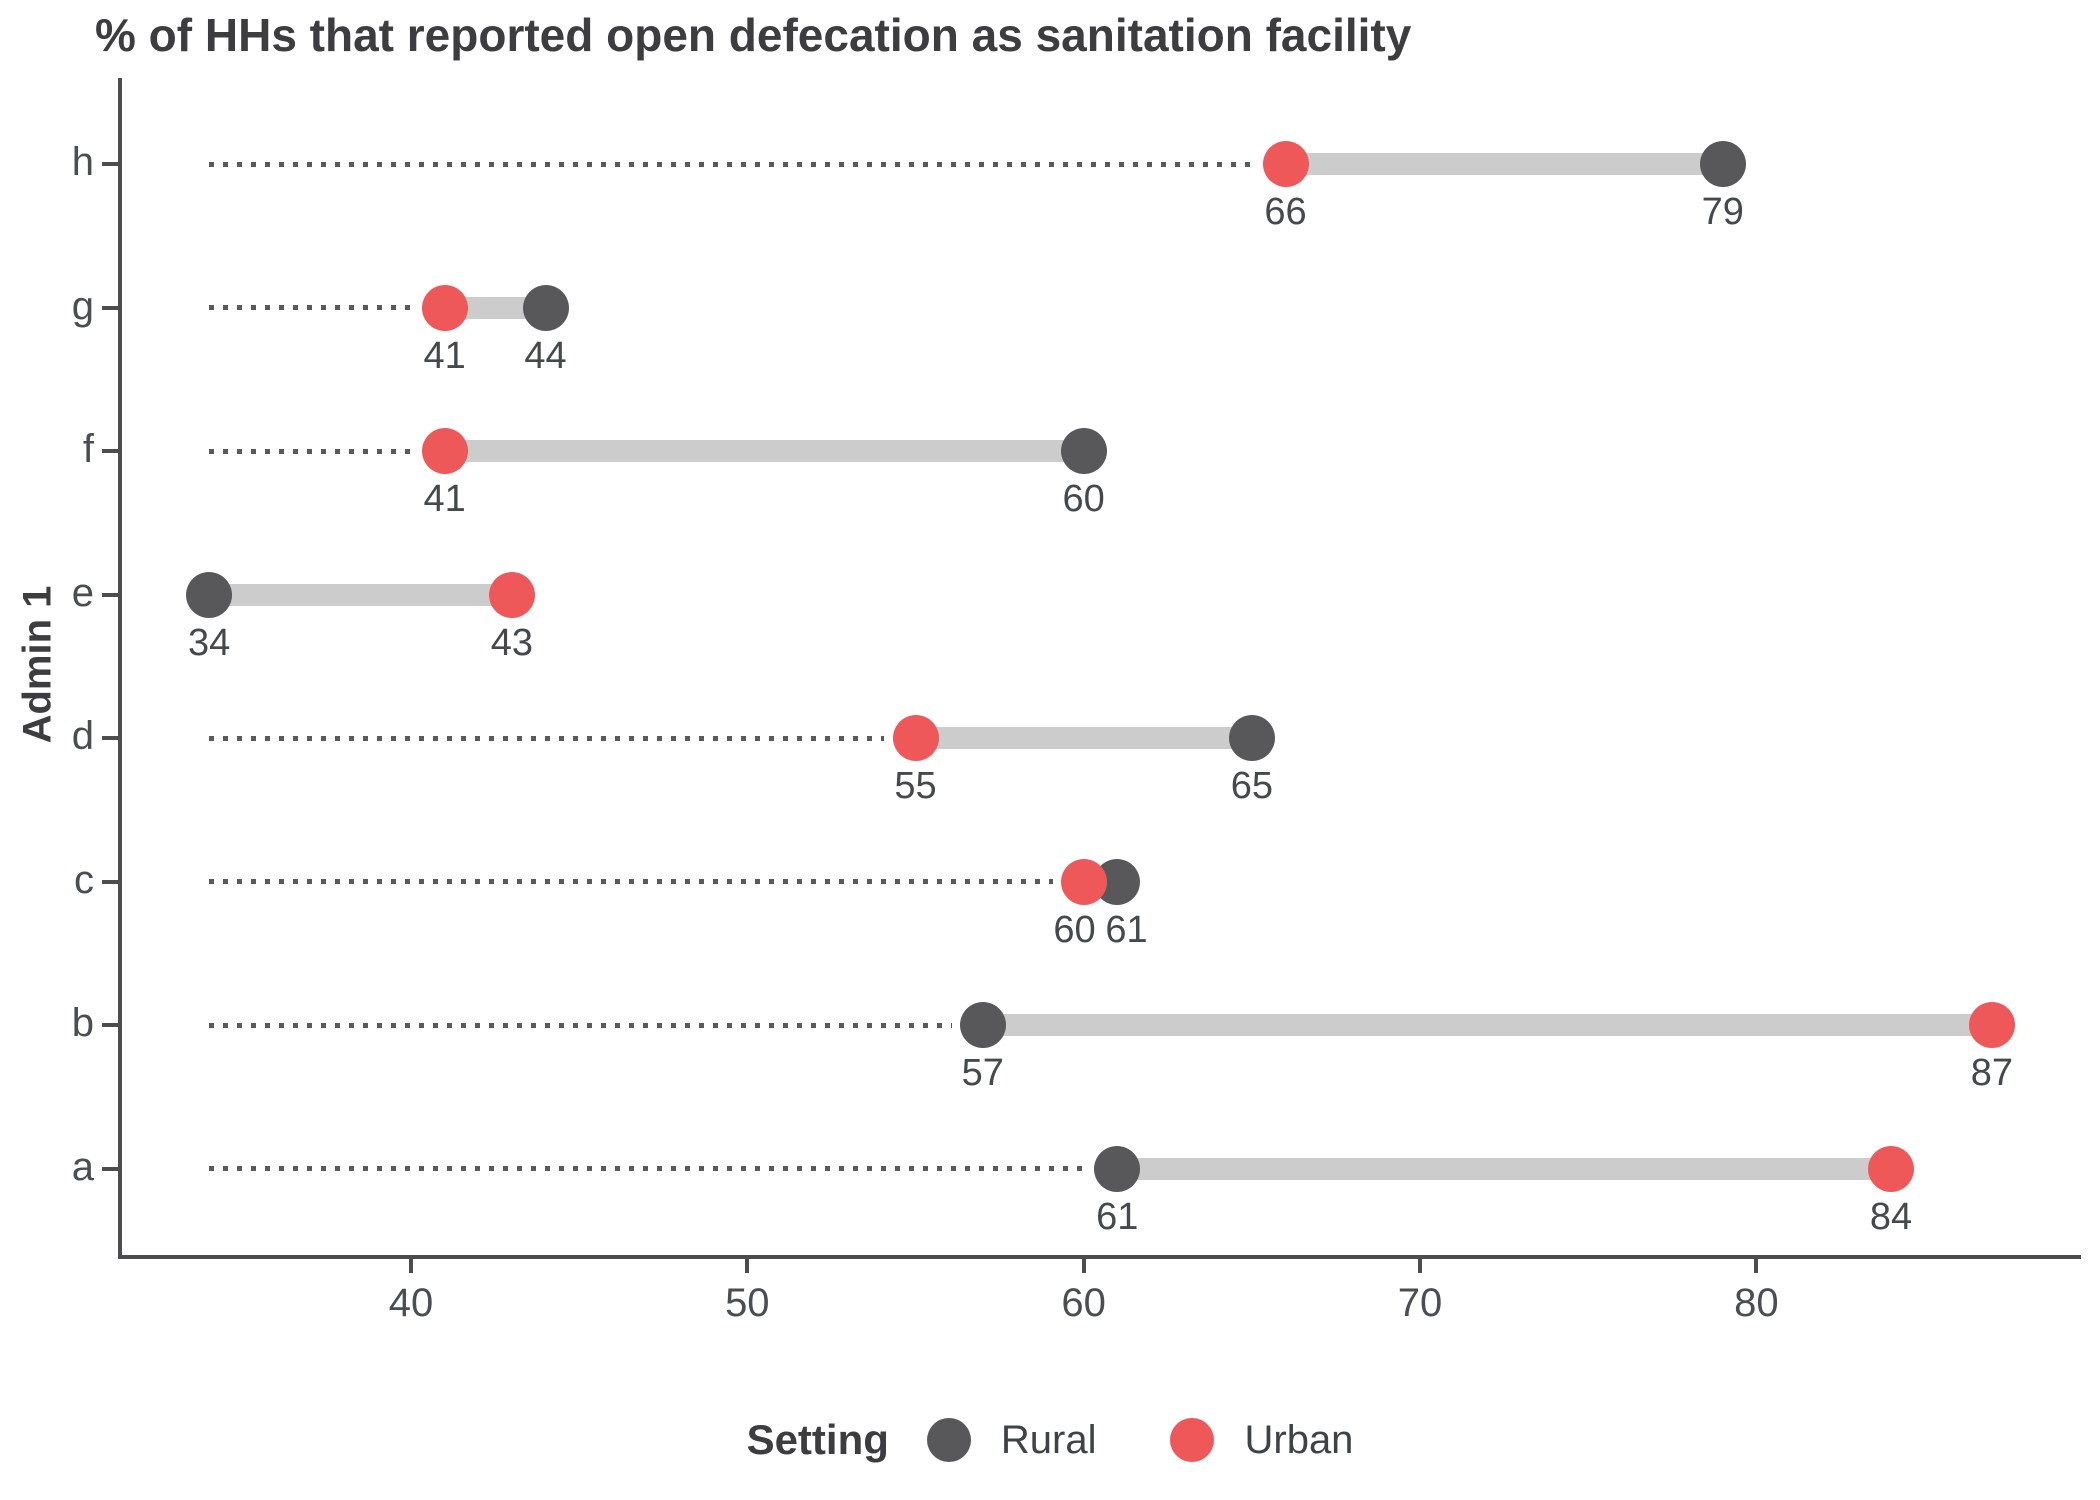 Image resolution: width=2100 pixels, height=1500 pixels. Describe the element at coordinates (82, 1023) in the screenshot. I see `y-category-label: b` at that location.